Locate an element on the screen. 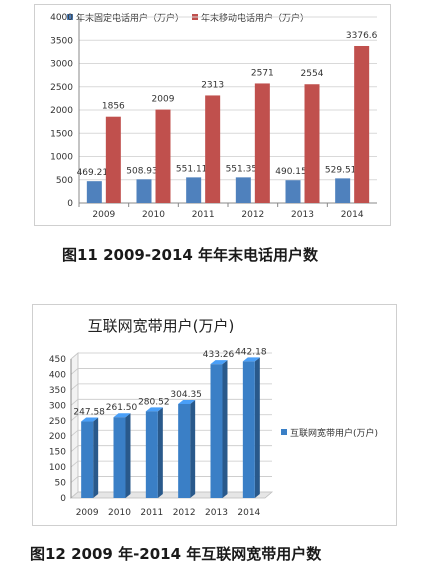  bar-2010 is located at coordinates (119, 457).